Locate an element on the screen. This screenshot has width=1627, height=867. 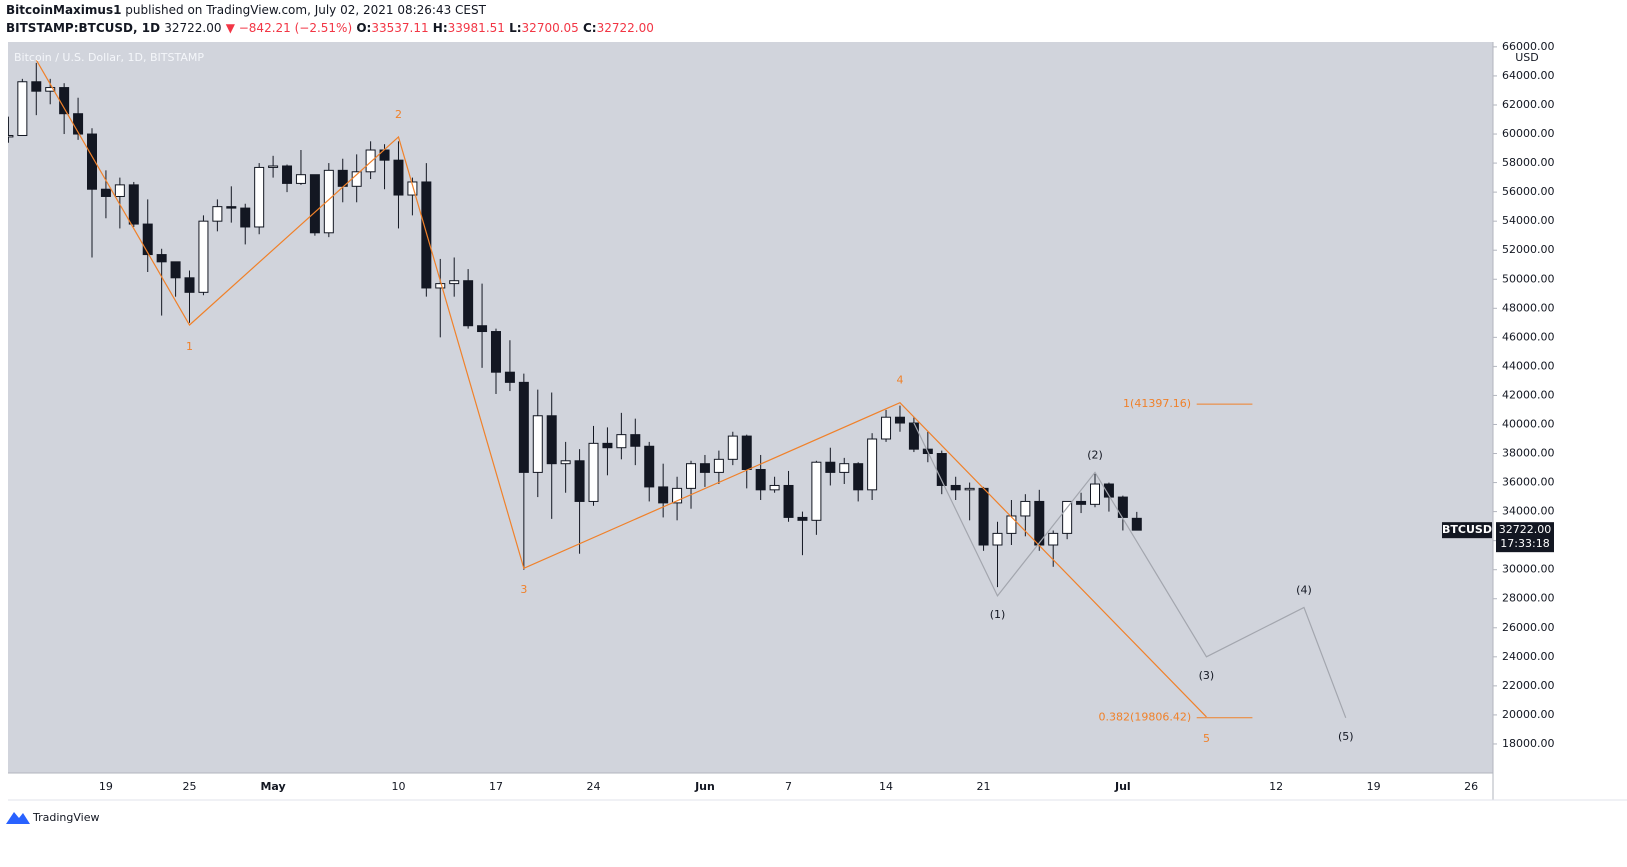
footer-brand: TradingView is located at coordinates (65, 817).